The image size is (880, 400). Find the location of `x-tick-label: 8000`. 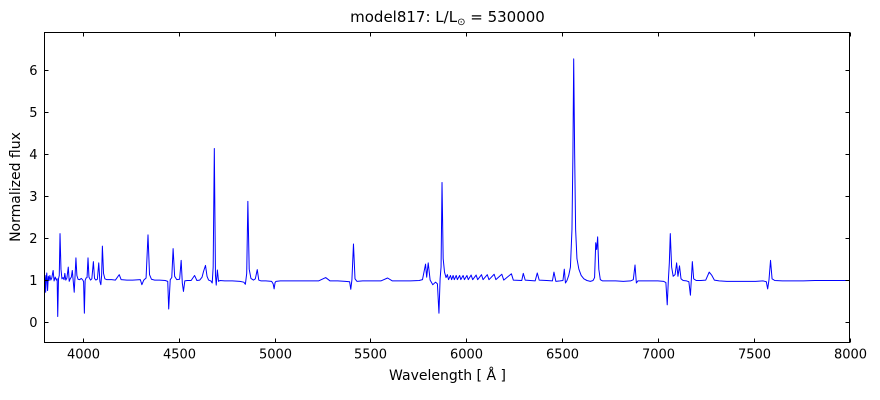

x-tick-label: 8000 is located at coordinates (850, 355).